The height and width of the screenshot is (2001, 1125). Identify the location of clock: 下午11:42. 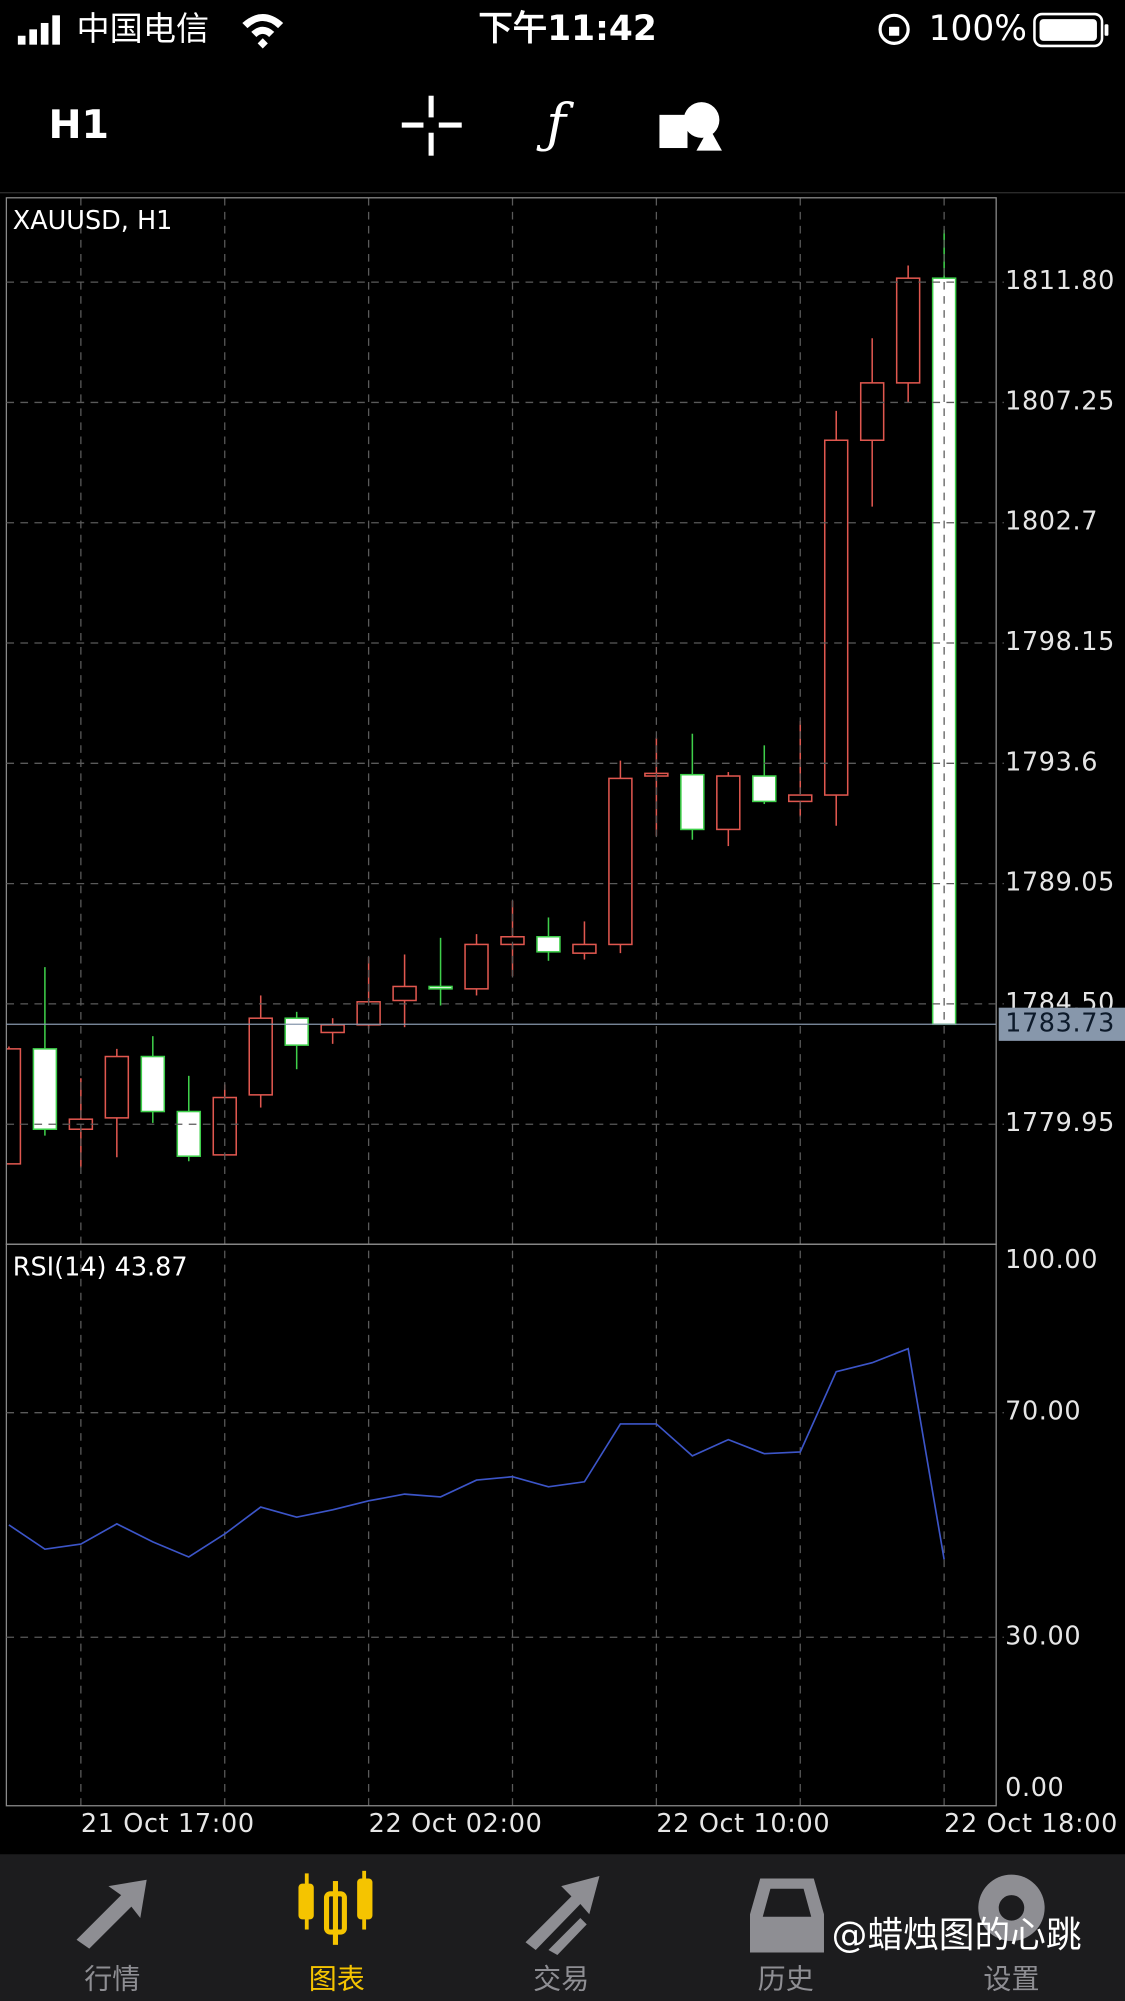
(567, 29).